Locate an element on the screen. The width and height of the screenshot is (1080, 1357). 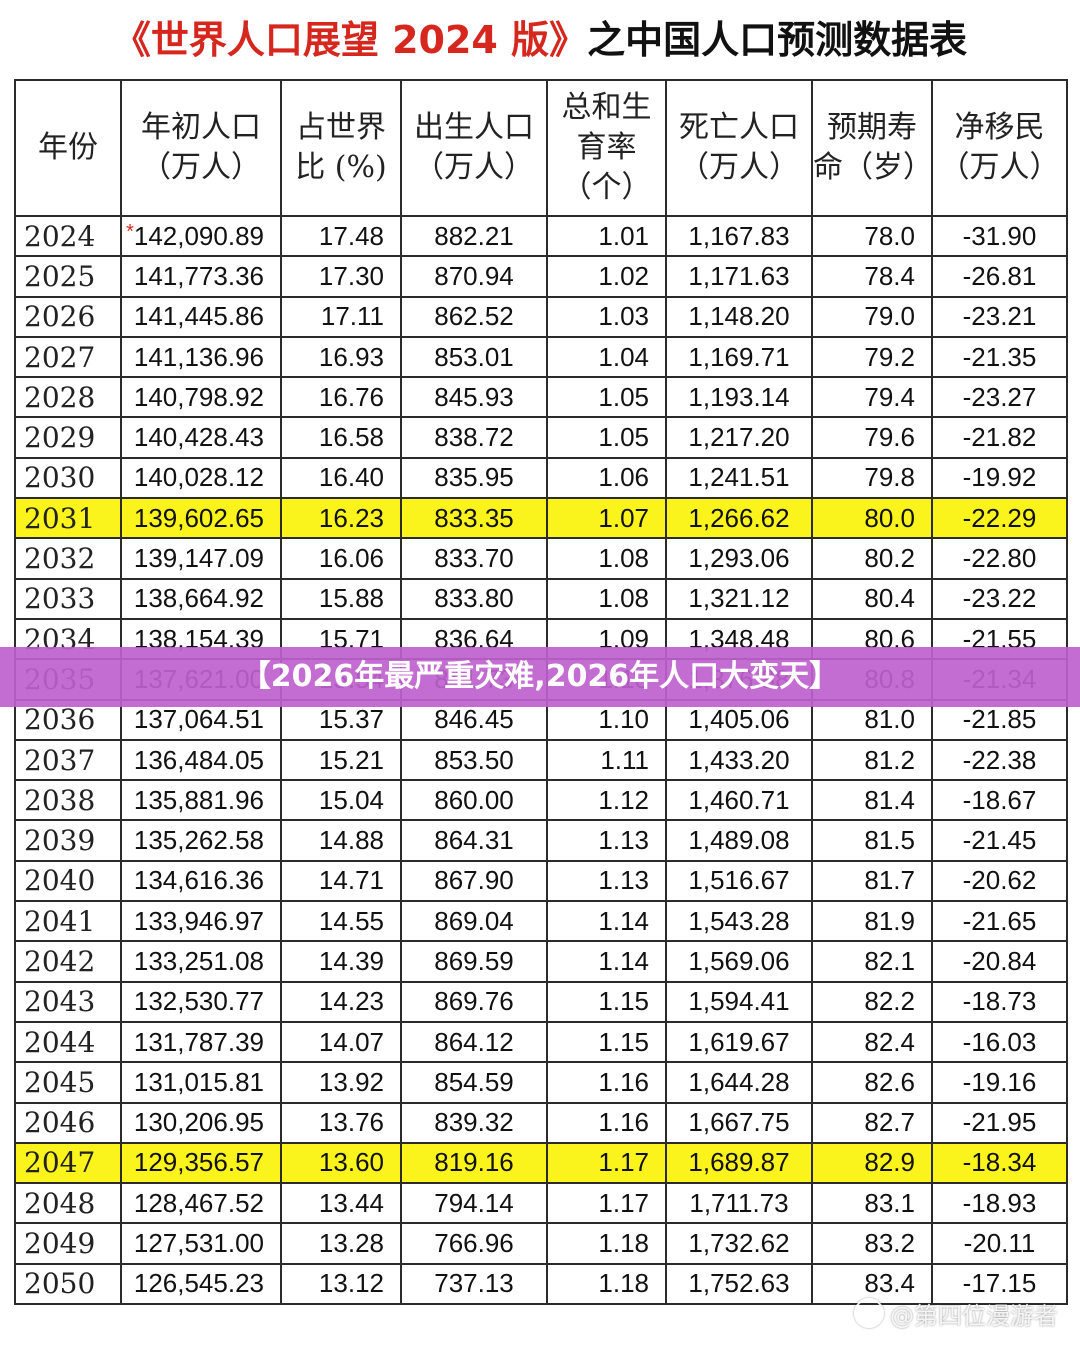
cell-year: 2041 is located at coordinates (68, 921).